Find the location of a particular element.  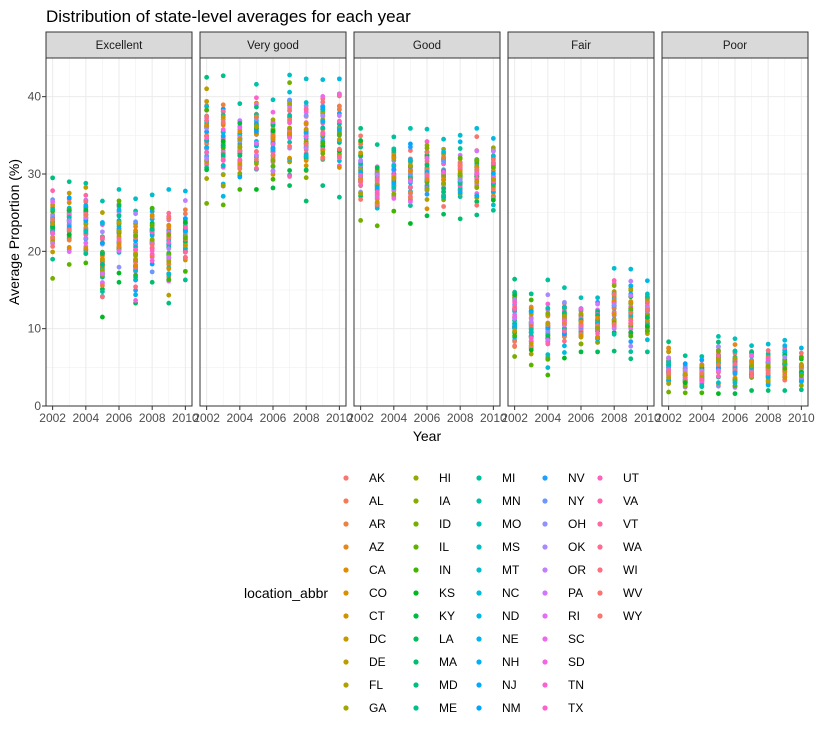

legend-item-tx: TX is located at coordinates (562, 708).